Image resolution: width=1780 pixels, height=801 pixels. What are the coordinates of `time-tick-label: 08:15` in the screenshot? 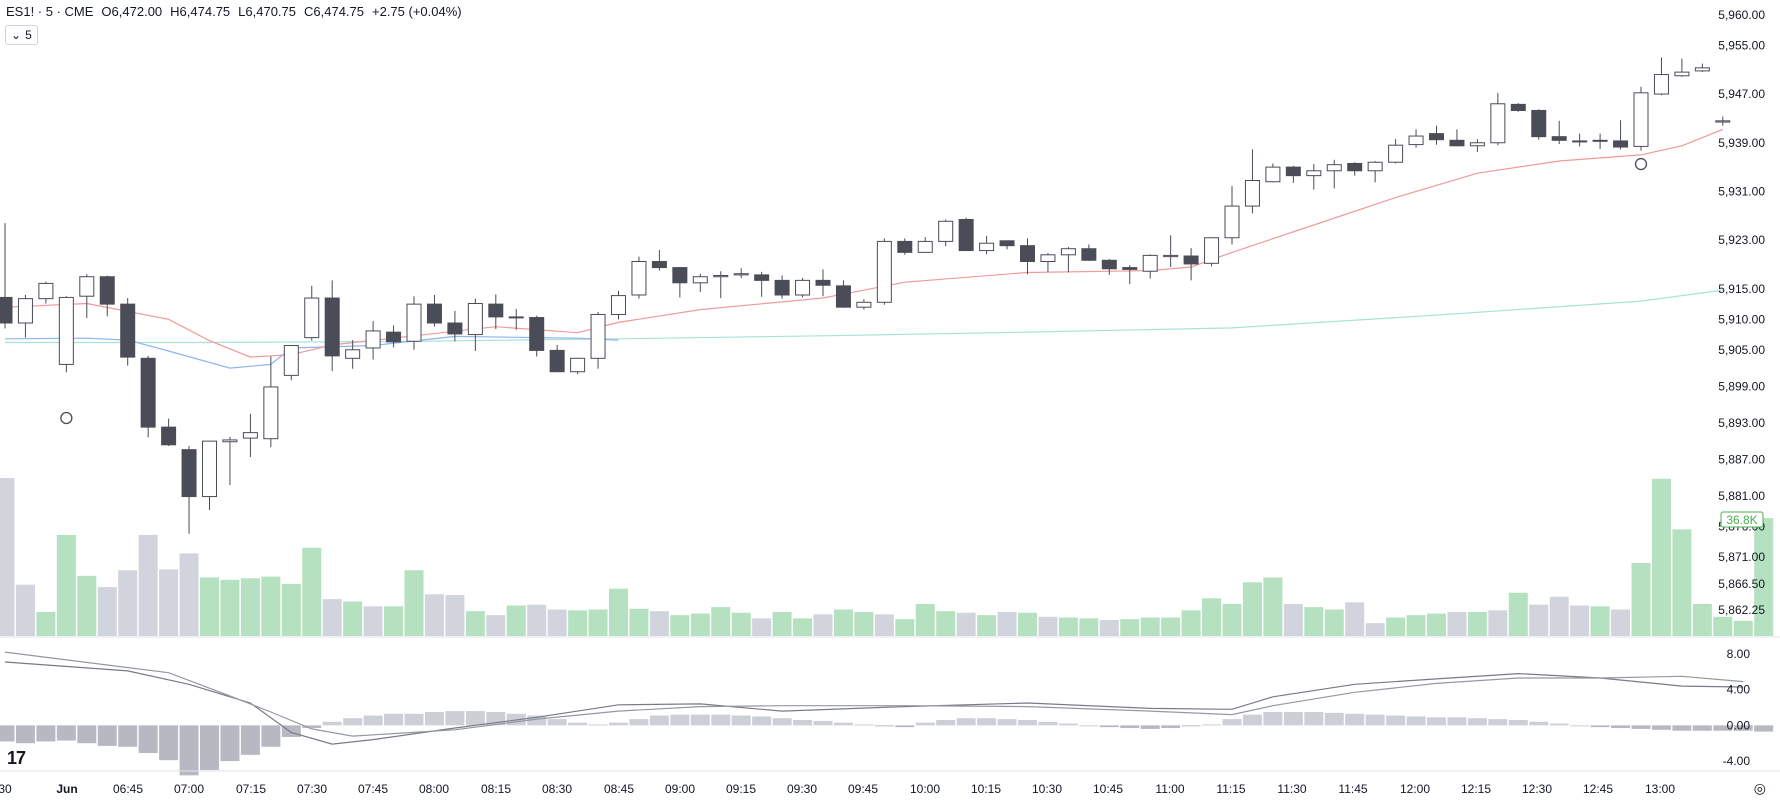 It's located at (496, 789).